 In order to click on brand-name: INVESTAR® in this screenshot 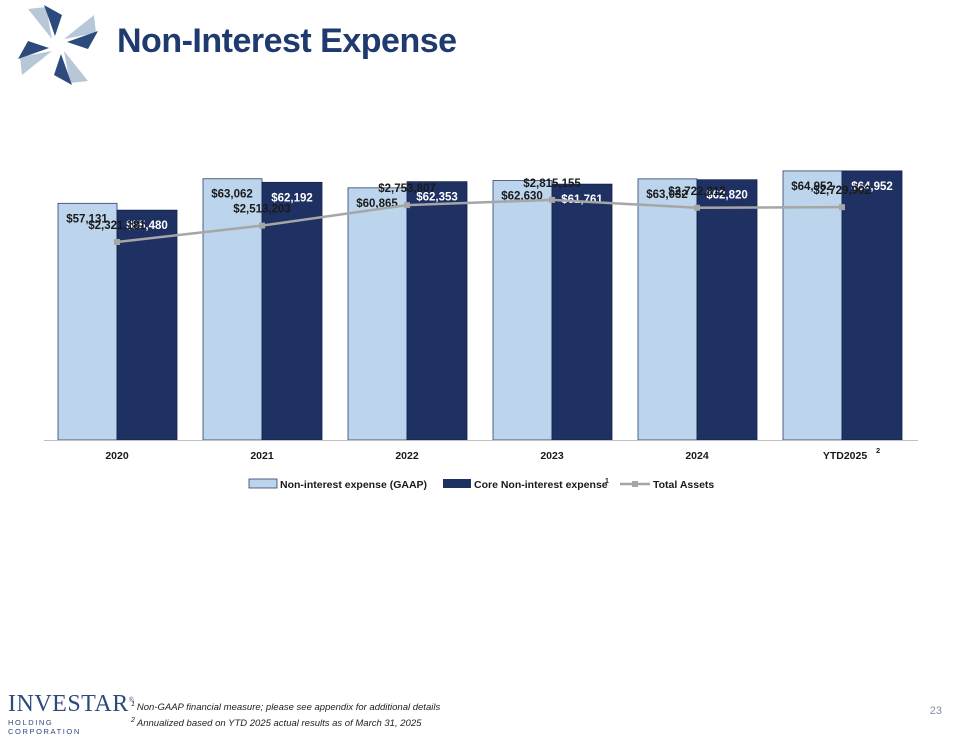, I will do `click(71, 702)`.